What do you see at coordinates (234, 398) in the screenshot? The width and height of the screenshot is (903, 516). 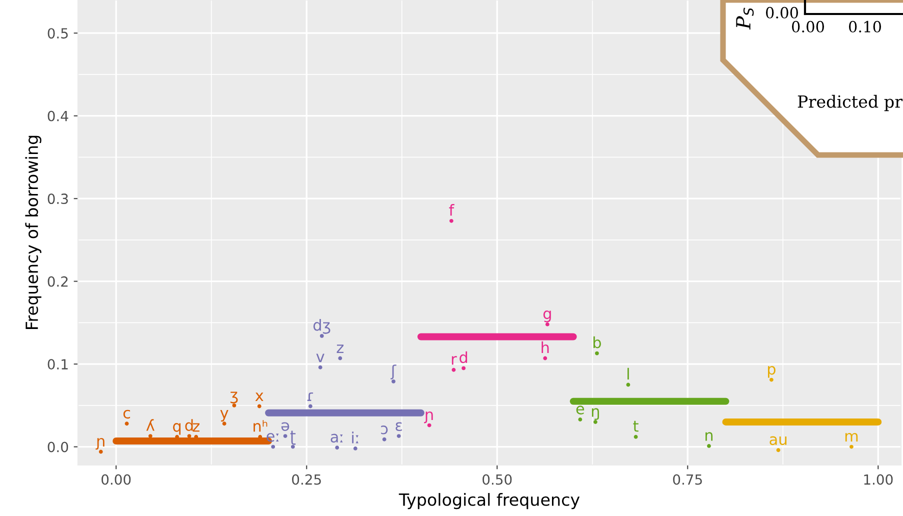 I see `data-label: ʒ` at bounding box center [234, 398].